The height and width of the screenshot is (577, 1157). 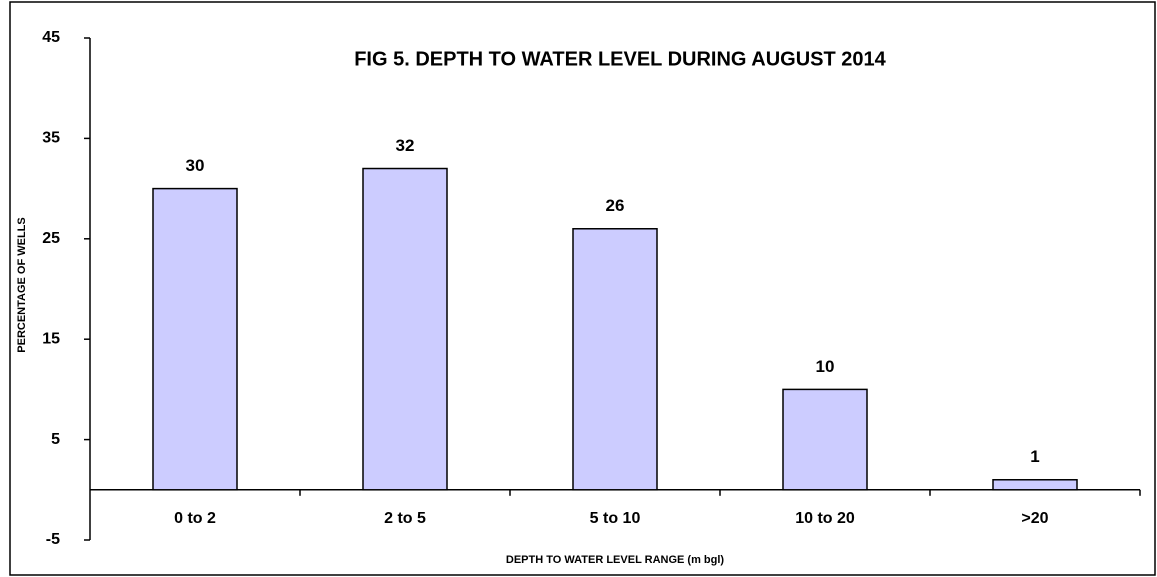 What do you see at coordinates (1034, 456) in the screenshot?
I see `data-label: 1` at bounding box center [1034, 456].